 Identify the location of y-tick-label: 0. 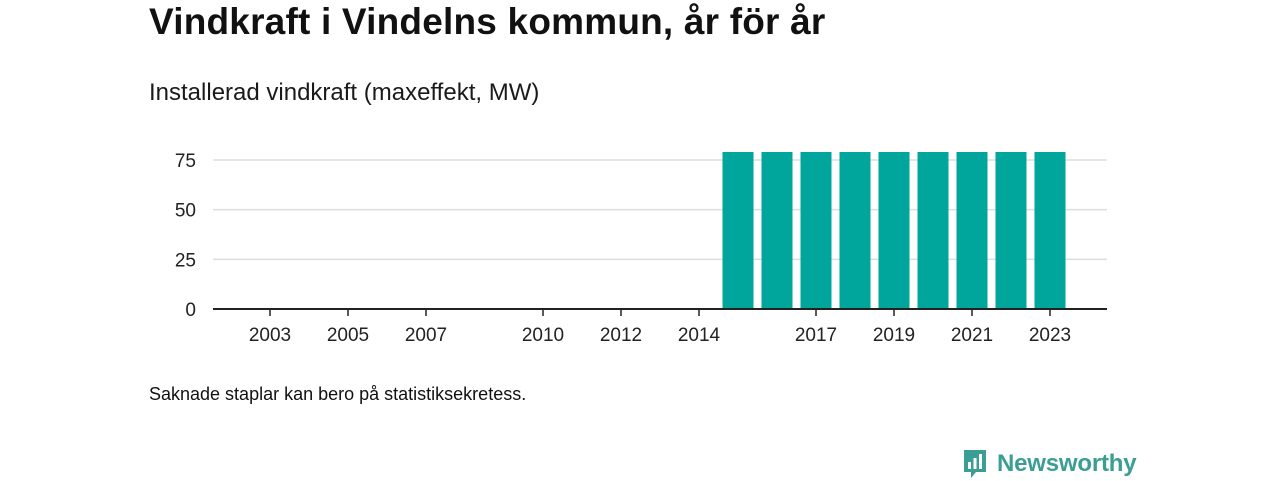
(190, 310).